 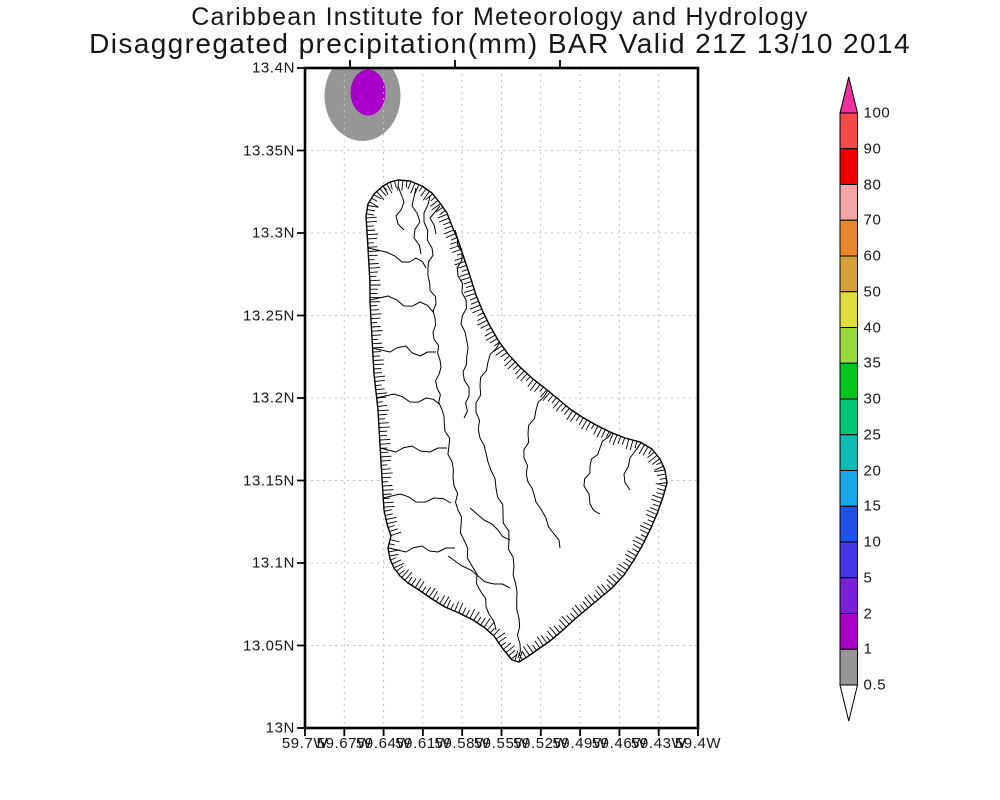 I want to click on colorbar-tick-label: 5, so click(x=868, y=578).